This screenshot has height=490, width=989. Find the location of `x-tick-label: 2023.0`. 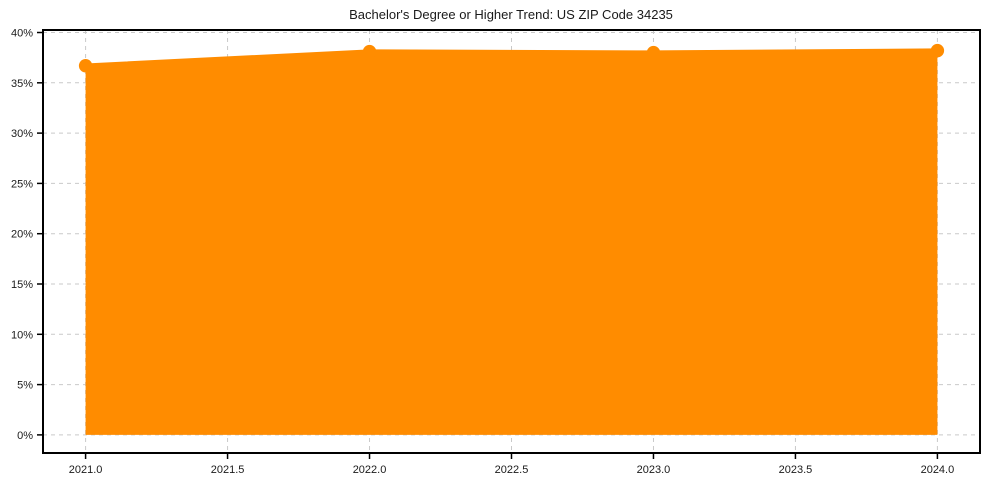

x-tick-label: 2023.0 is located at coordinates (654, 470).